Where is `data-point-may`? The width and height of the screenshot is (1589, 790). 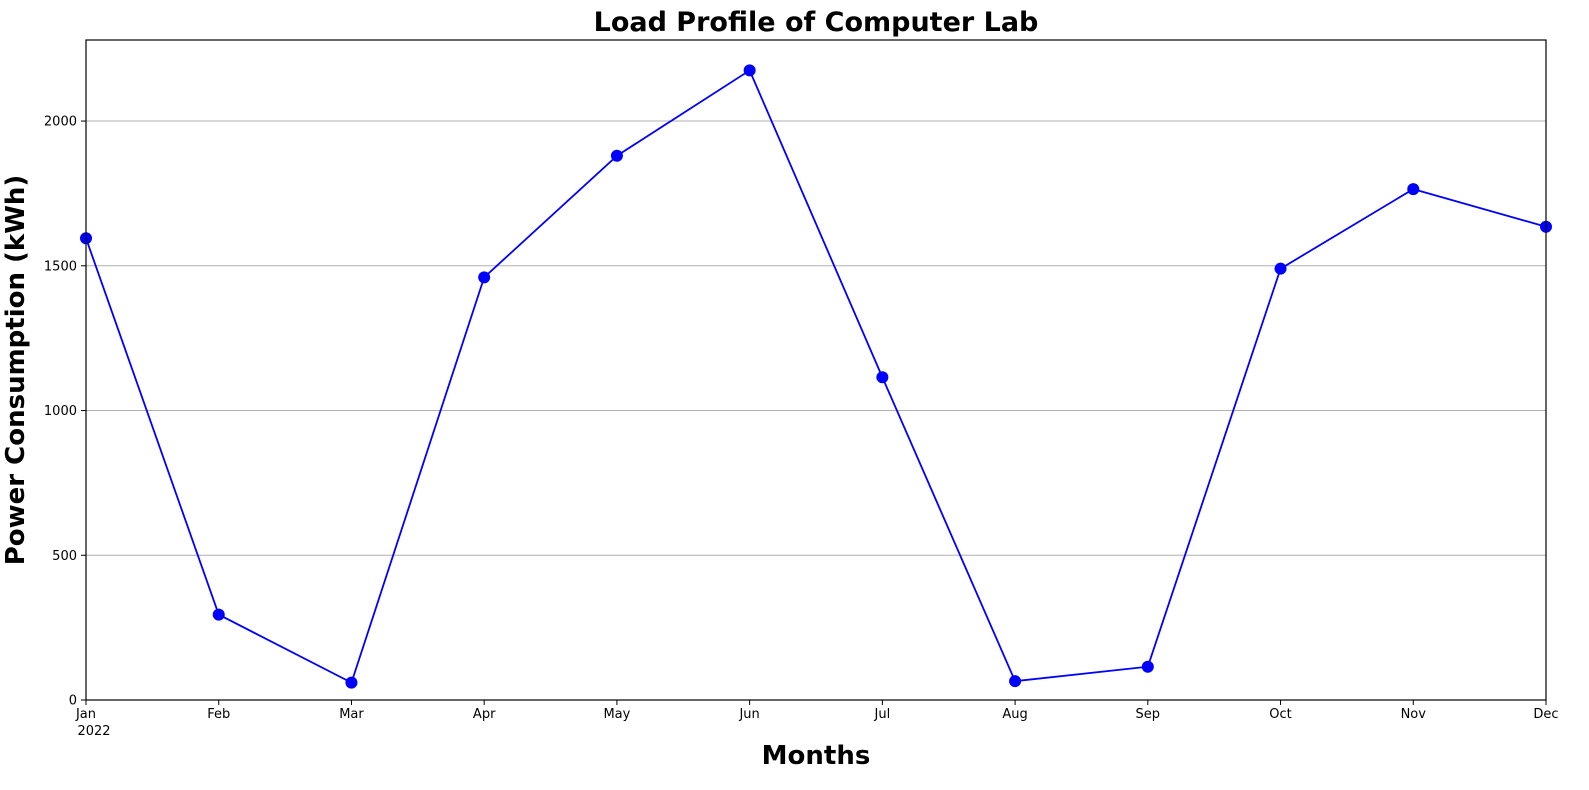
data-point-may is located at coordinates (616, 155).